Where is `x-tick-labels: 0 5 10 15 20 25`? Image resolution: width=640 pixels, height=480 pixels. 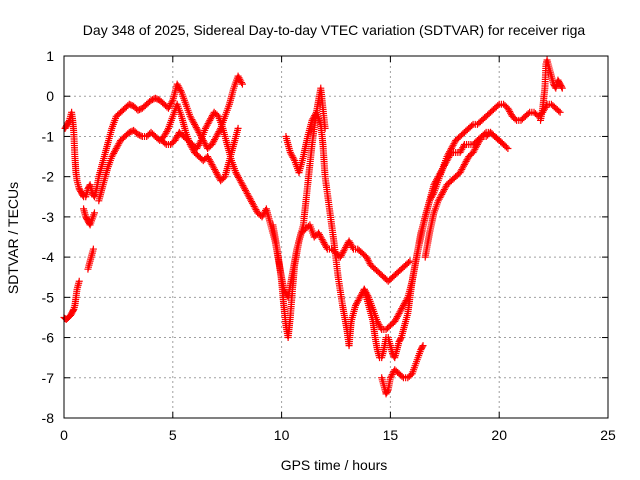 x-tick-labels: 0 5 10 15 20 25 is located at coordinates (338, 435).